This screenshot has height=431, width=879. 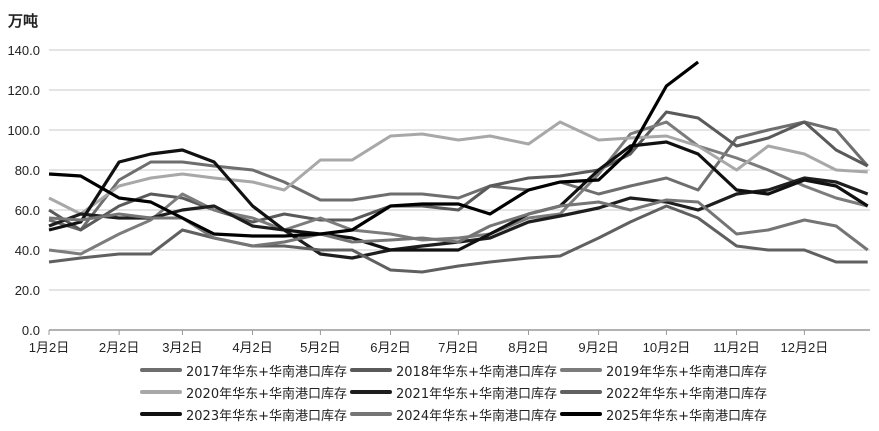 What do you see at coordinates (31, 330) in the screenshot?
I see `y-tick-label: 0.0` at bounding box center [31, 330].